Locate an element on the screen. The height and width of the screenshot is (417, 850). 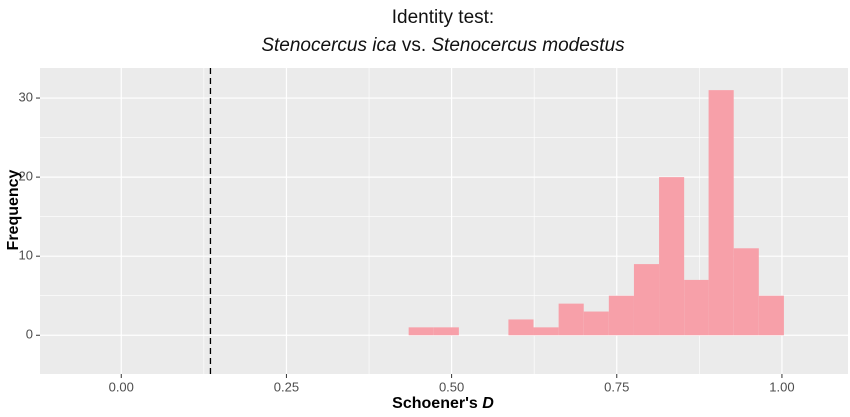
x-tick-label: 0.50 is located at coordinates (451, 386).